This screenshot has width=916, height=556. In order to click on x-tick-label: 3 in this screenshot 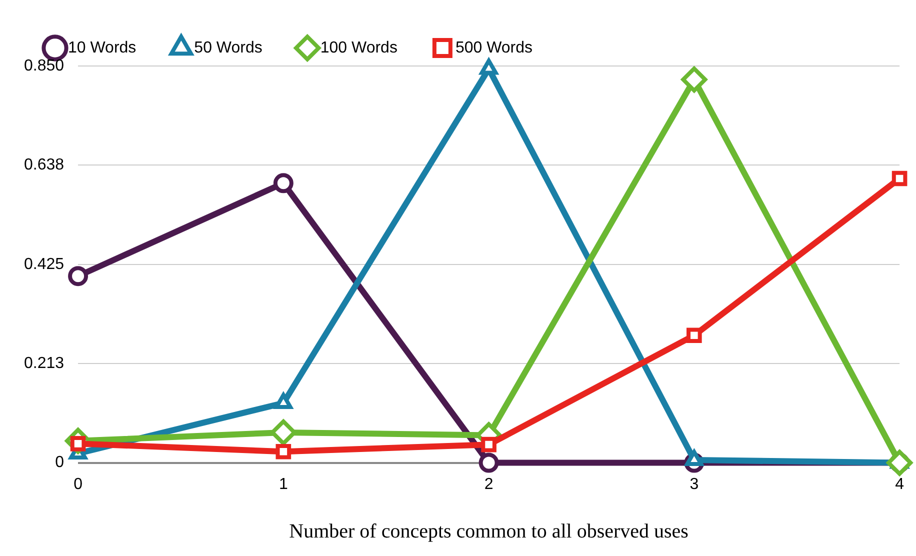, I will do `click(694, 484)`.